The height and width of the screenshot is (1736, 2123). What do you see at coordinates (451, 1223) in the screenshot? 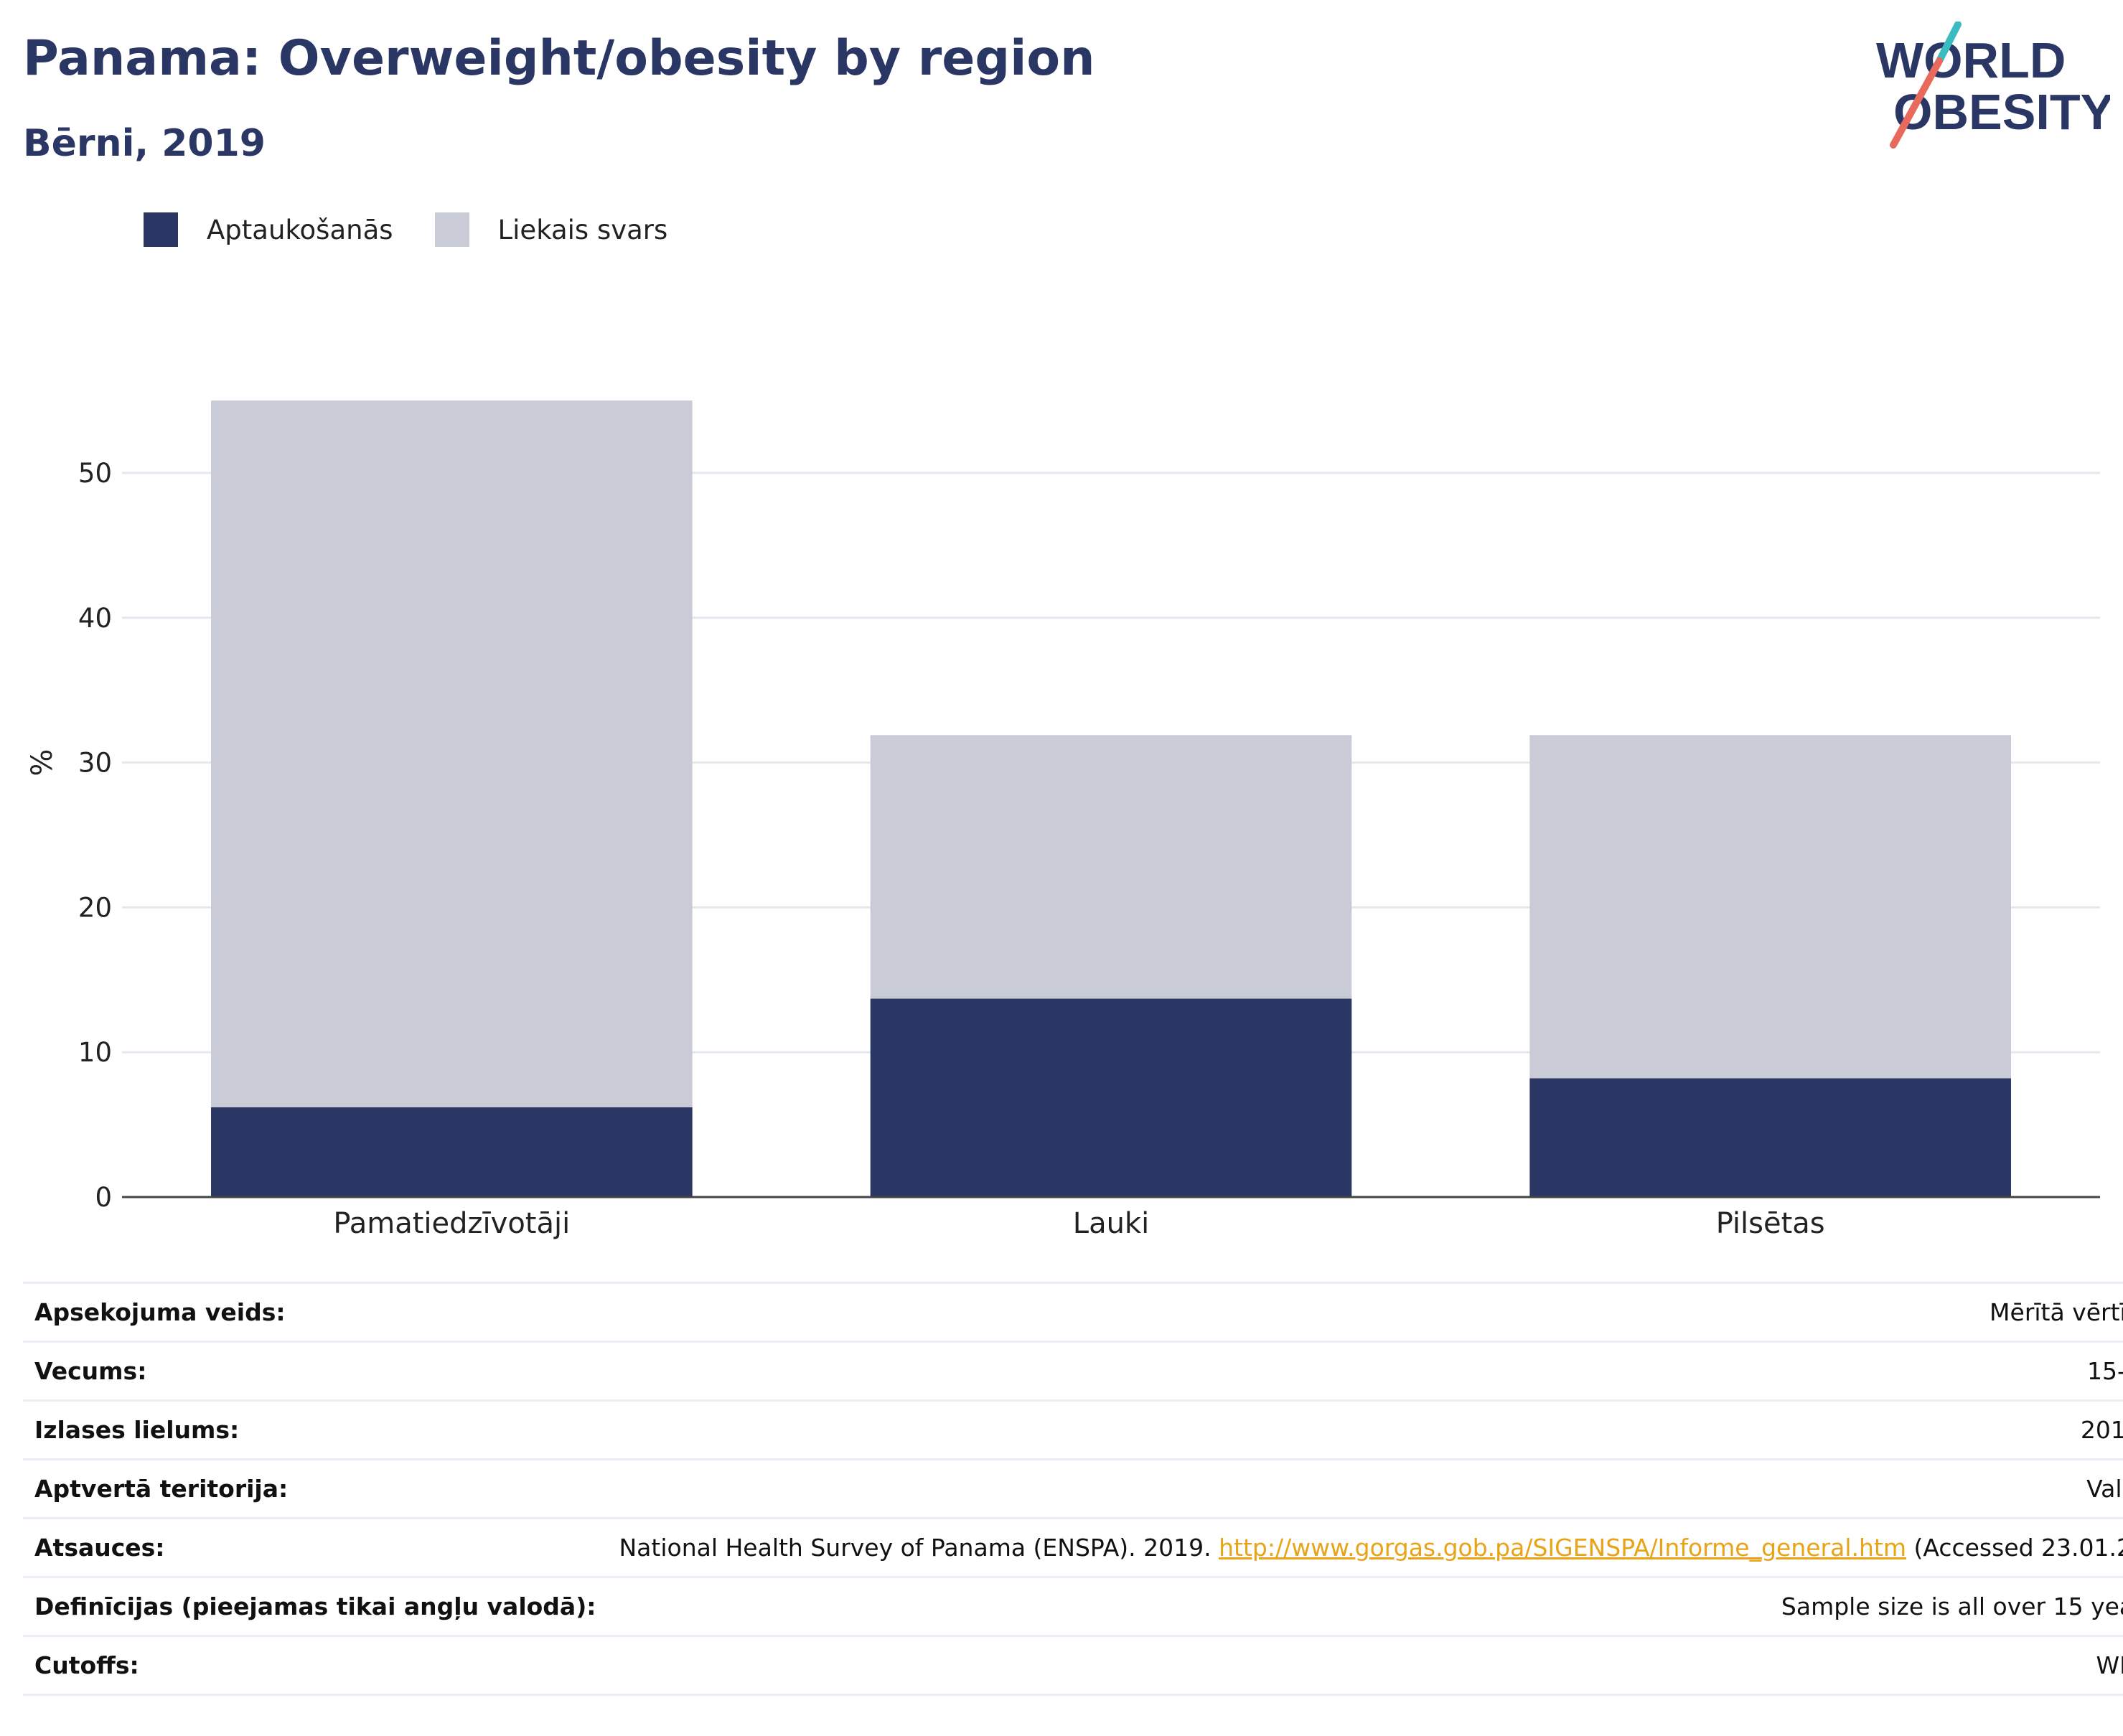
I see `x-tick-label: Pamatiedzīvotāji` at bounding box center [451, 1223].